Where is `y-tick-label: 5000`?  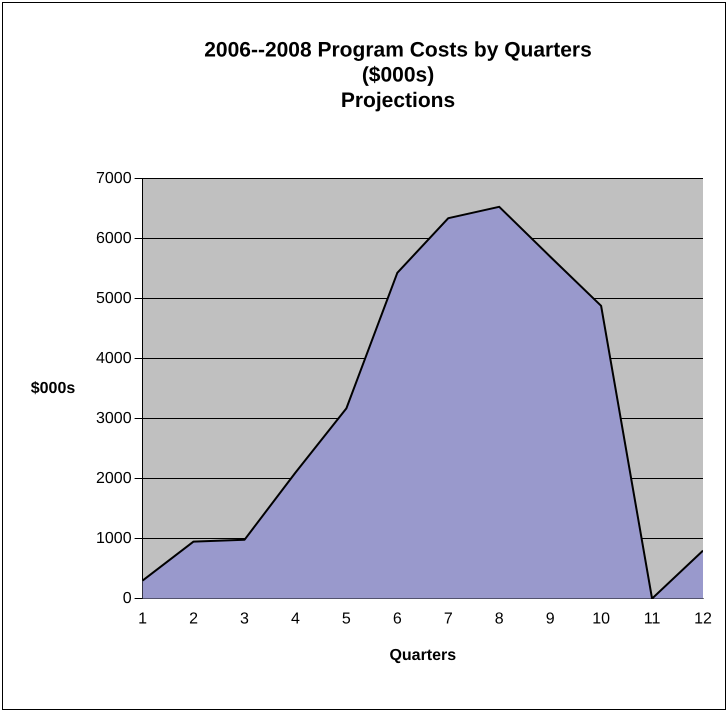
y-tick-label: 5000 is located at coordinates (114, 299).